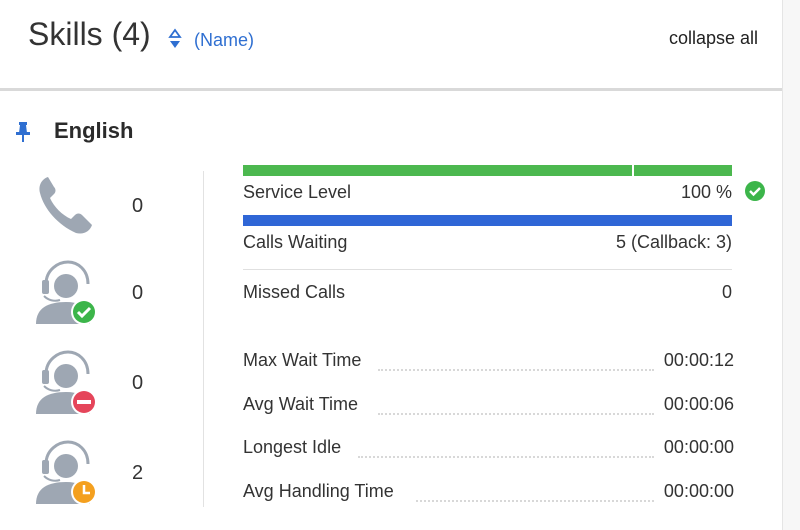  Describe the element at coordinates (110, 388) in the screenshot. I see `agent-row-unavailable: 0` at that location.